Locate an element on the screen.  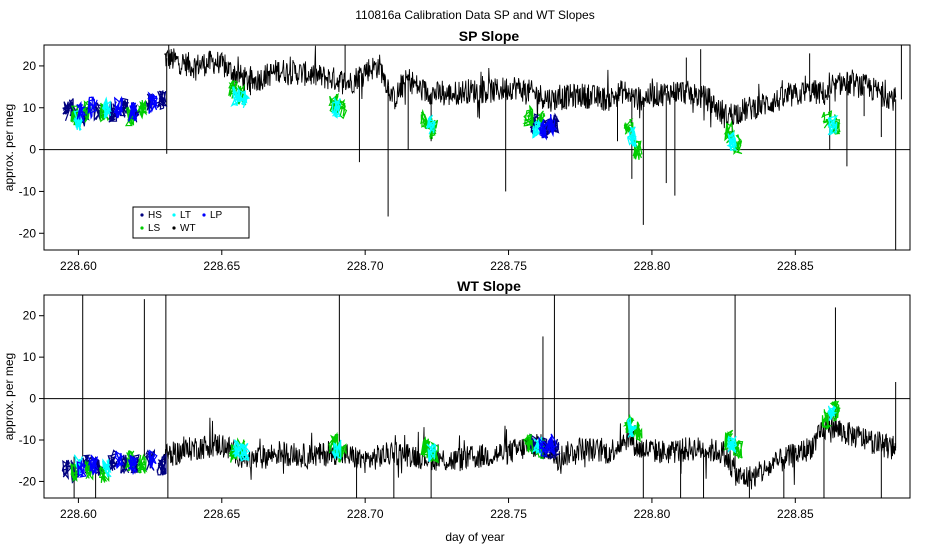
x-tick-label: 228.70 is located at coordinates (365, 266).